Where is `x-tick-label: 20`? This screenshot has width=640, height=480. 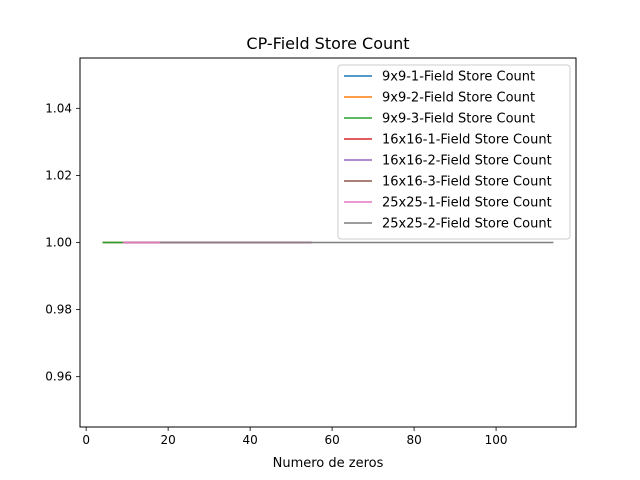
x-tick-label: 20 is located at coordinates (167, 440).